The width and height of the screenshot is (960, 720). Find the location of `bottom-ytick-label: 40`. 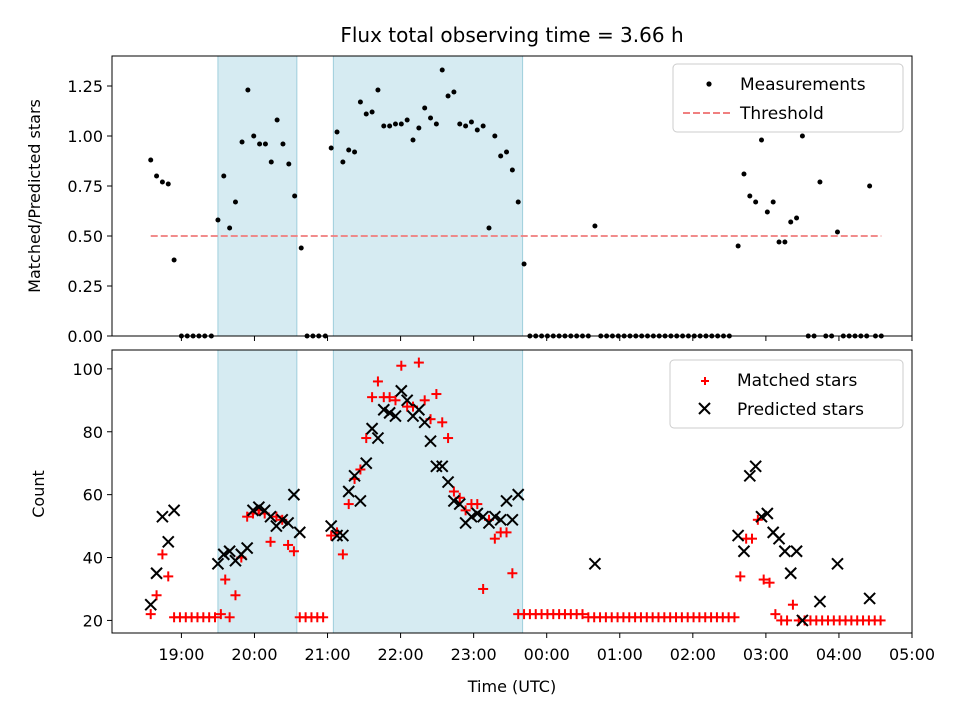

bottom-ytick-label: 40 is located at coordinates (93, 558).